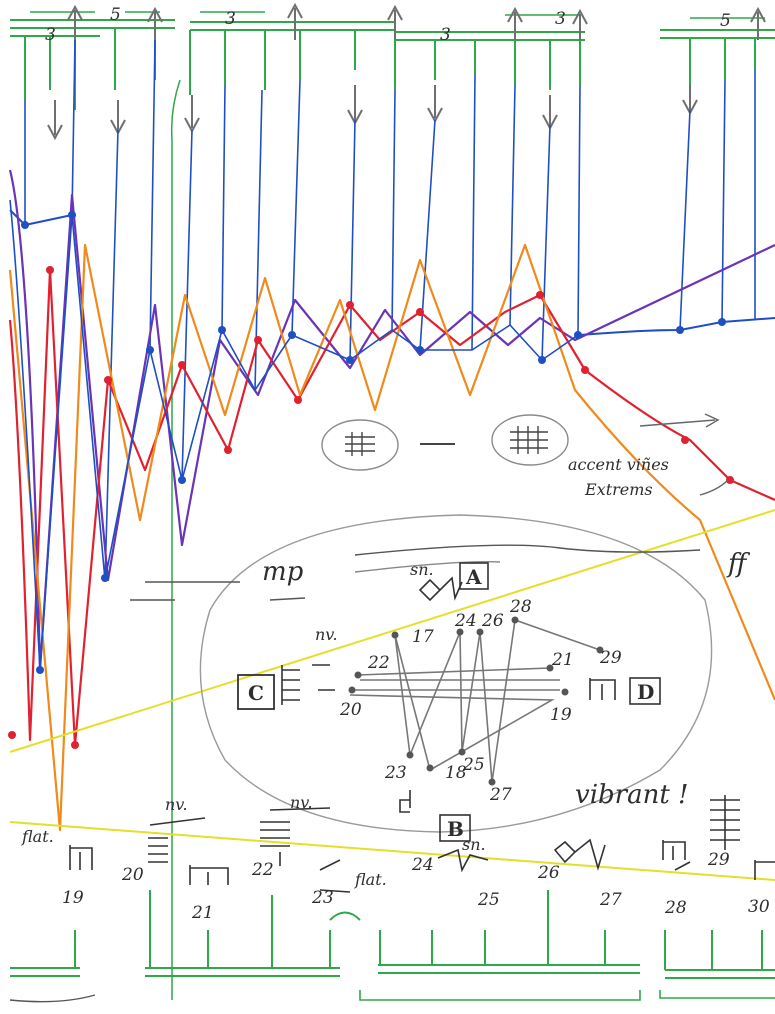 Image resolution: width=775 pixels, height=1014 pixels. I want to click on bottom-labels: nv. nv. flat. flat. sn., so click(253, 841).